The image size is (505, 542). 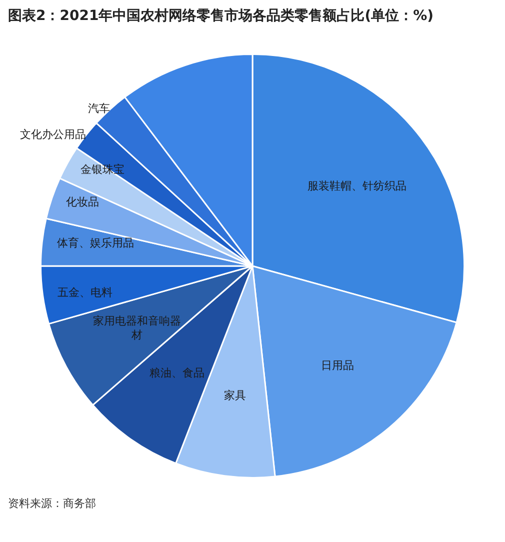 I want to click on slice-label: 五金、电料, so click(x=84, y=292).